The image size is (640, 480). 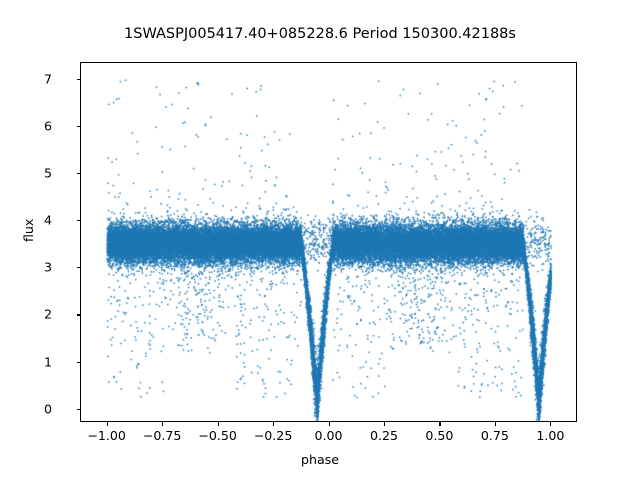 I want to click on x-tick-label: −0.50, so click(x=217, y=435).